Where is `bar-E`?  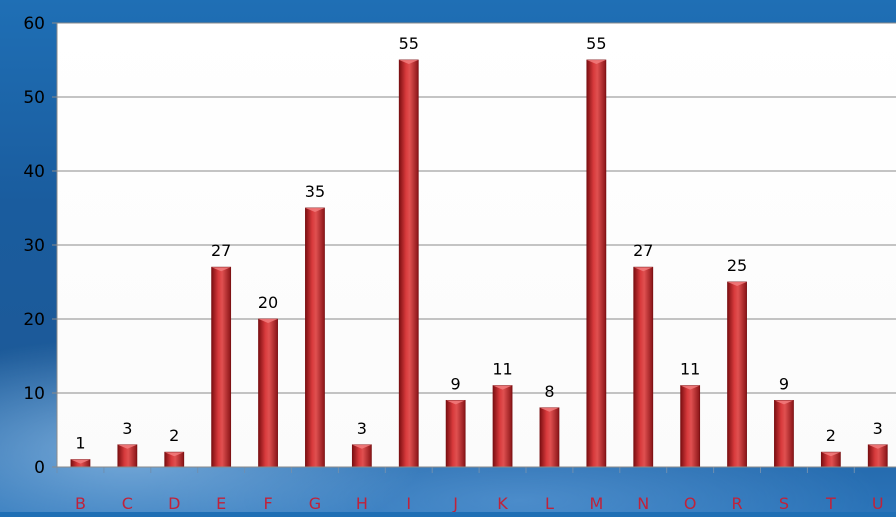
bar-E is located at coordinates (221, 367).